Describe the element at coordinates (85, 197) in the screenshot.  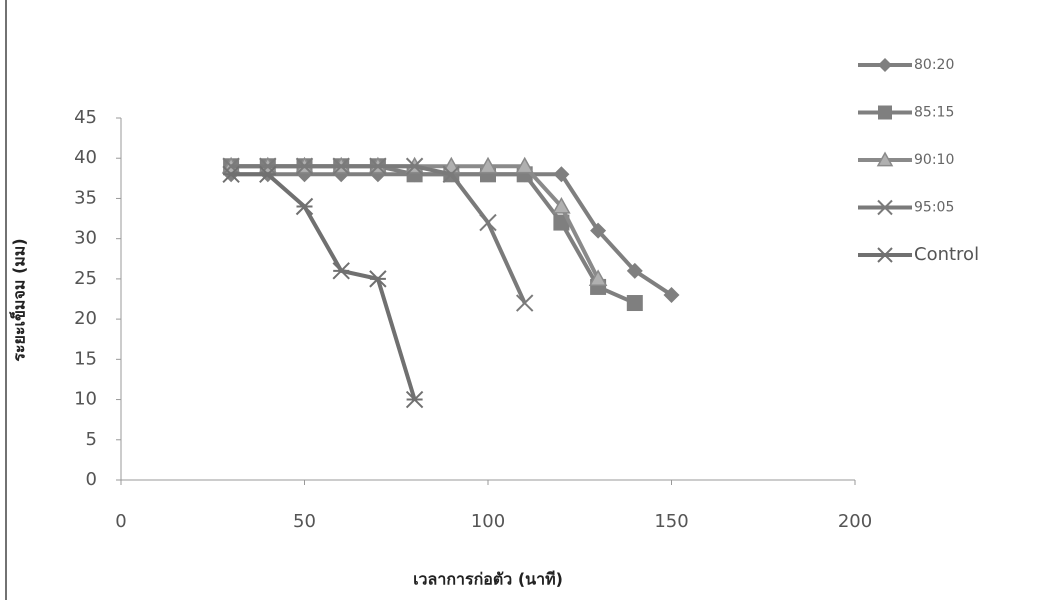
I see `y-tick-label: 35` at that location.